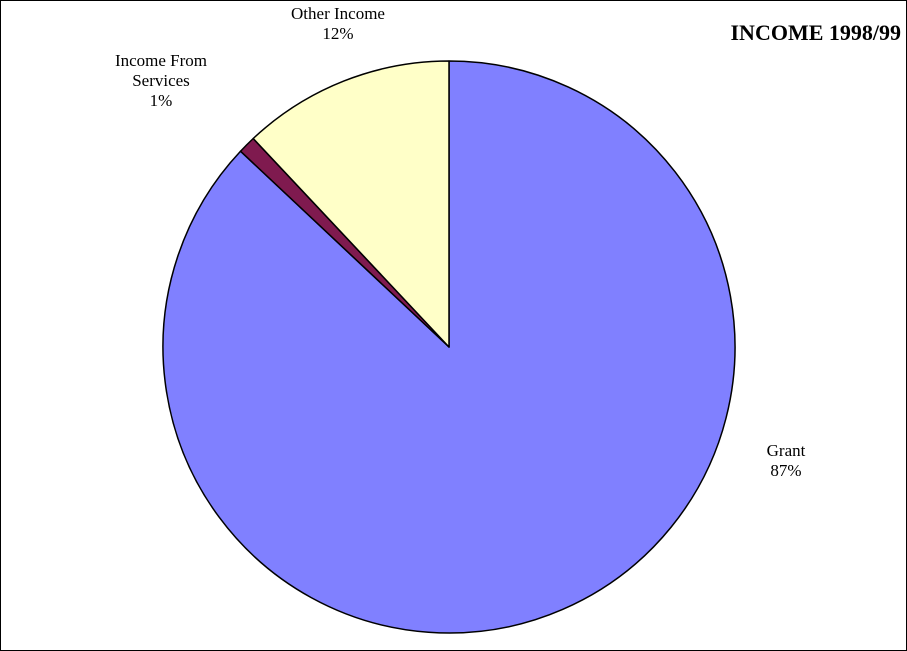 Image resolution: width=907 pixels, height=651 pixels. Describe the element at coordinates (816, 32) in the screenshot. I see `chart-title: INCOME 1998/99` at that location.